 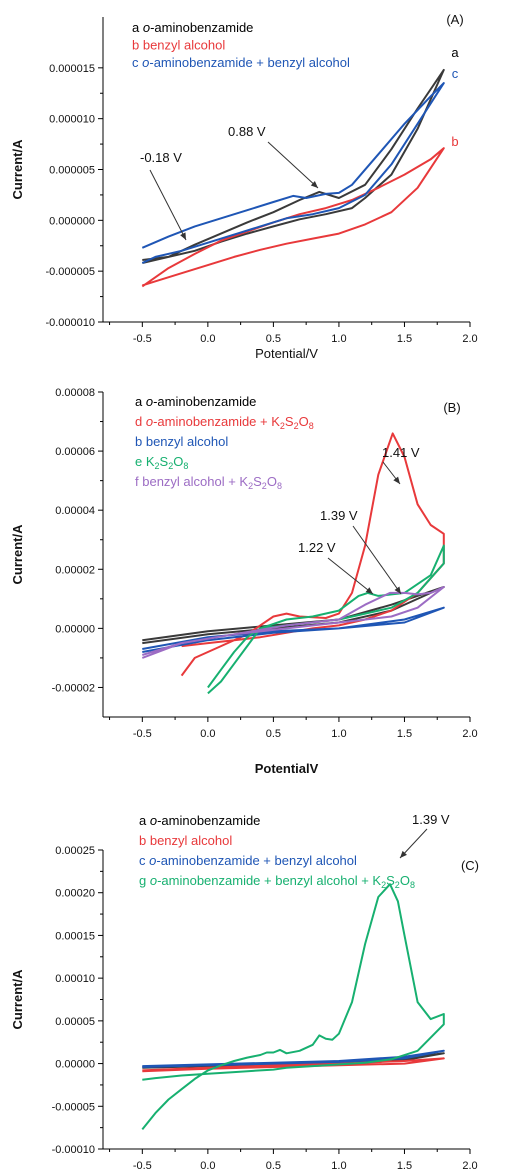 I want to click on legend-entry-f: f benzyl alcohol + K2S2O8, so click(x=208, y=482).